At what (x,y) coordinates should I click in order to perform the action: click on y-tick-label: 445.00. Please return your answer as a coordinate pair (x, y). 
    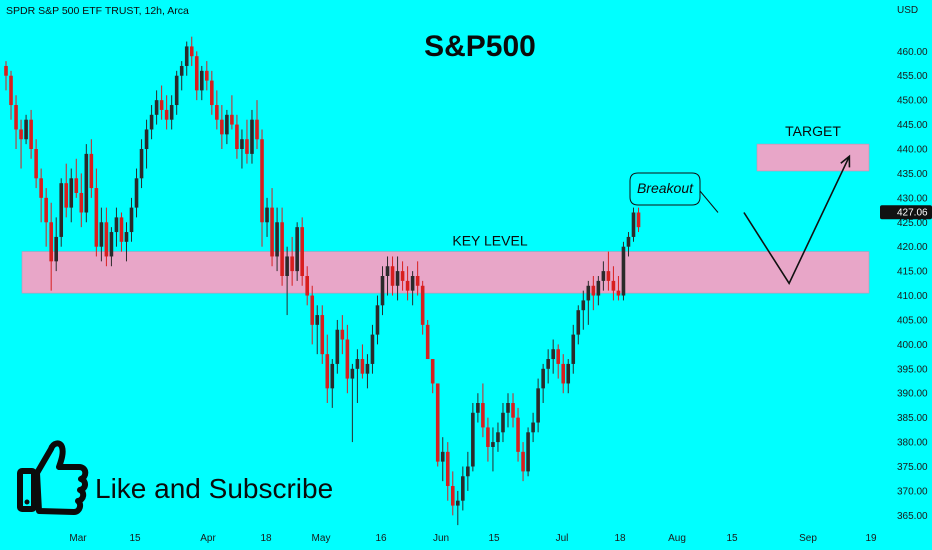
    Looking at the image, I should click on (912, 125).